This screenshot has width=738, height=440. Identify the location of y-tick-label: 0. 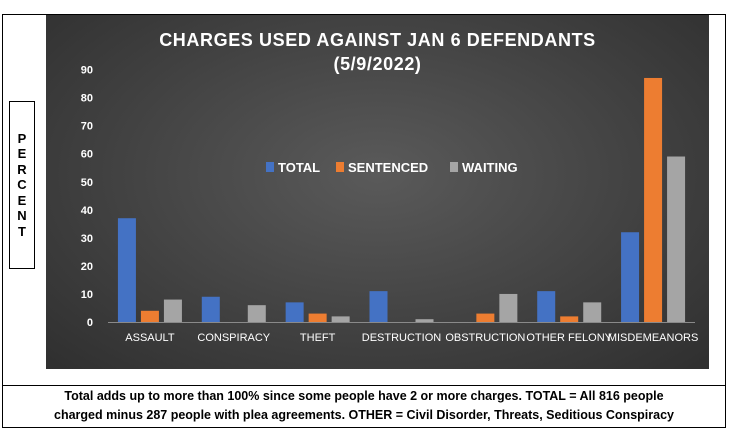
(90, 323).